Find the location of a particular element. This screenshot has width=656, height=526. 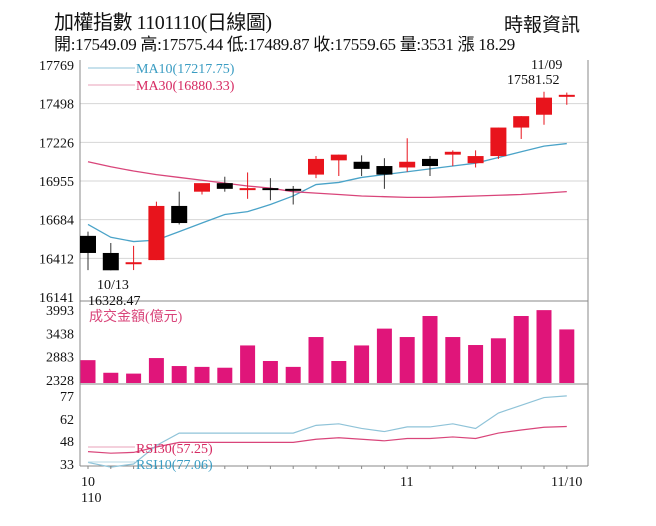

low-date-annotation: 10/13 is located at coordinates (113, 285).